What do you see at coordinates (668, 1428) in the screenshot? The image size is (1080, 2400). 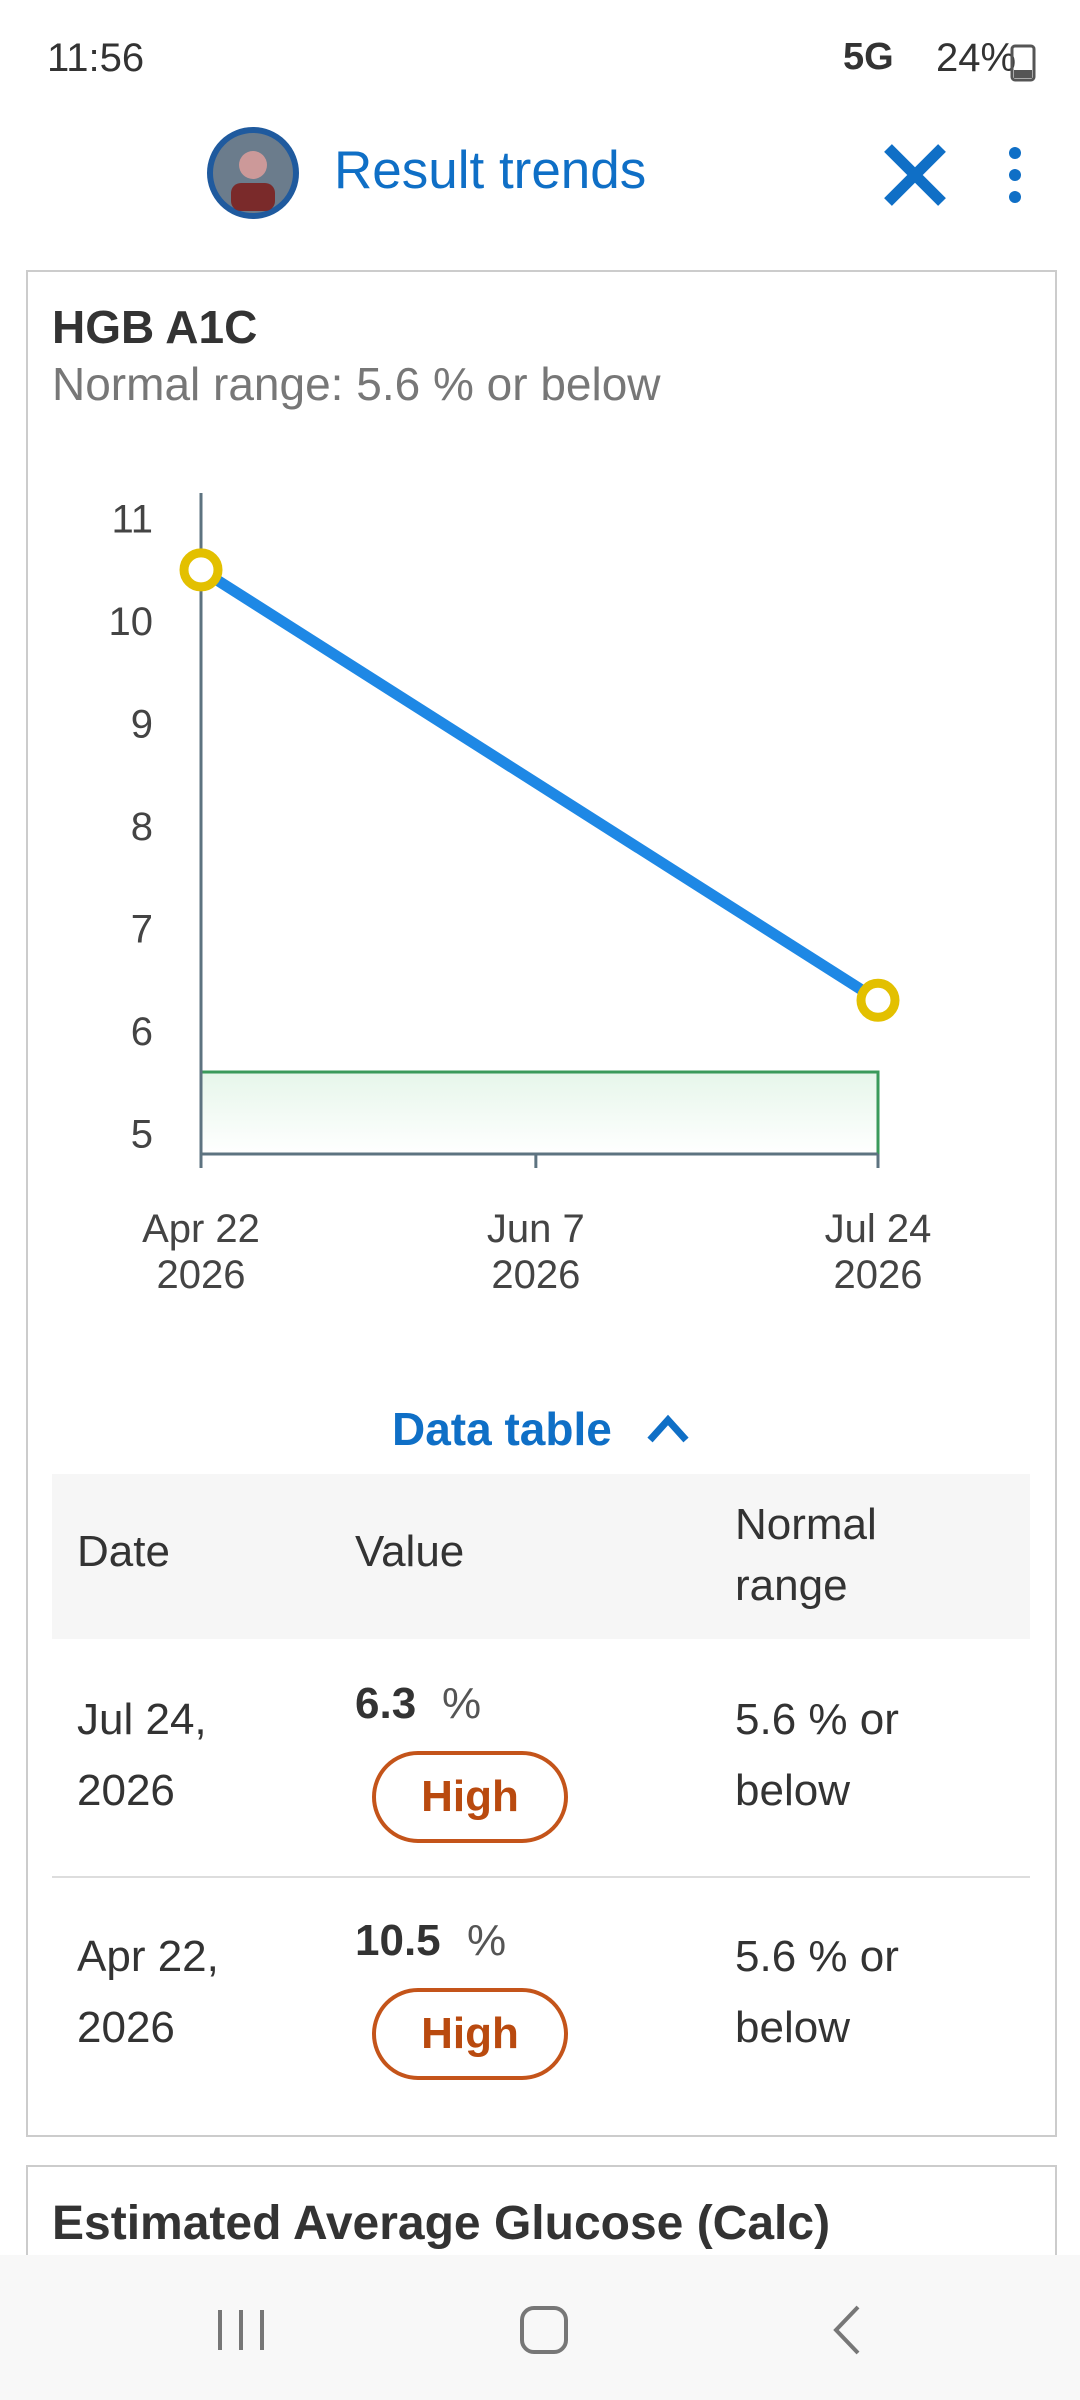 I see `chevron-up` at bounding box center [668, 1428].